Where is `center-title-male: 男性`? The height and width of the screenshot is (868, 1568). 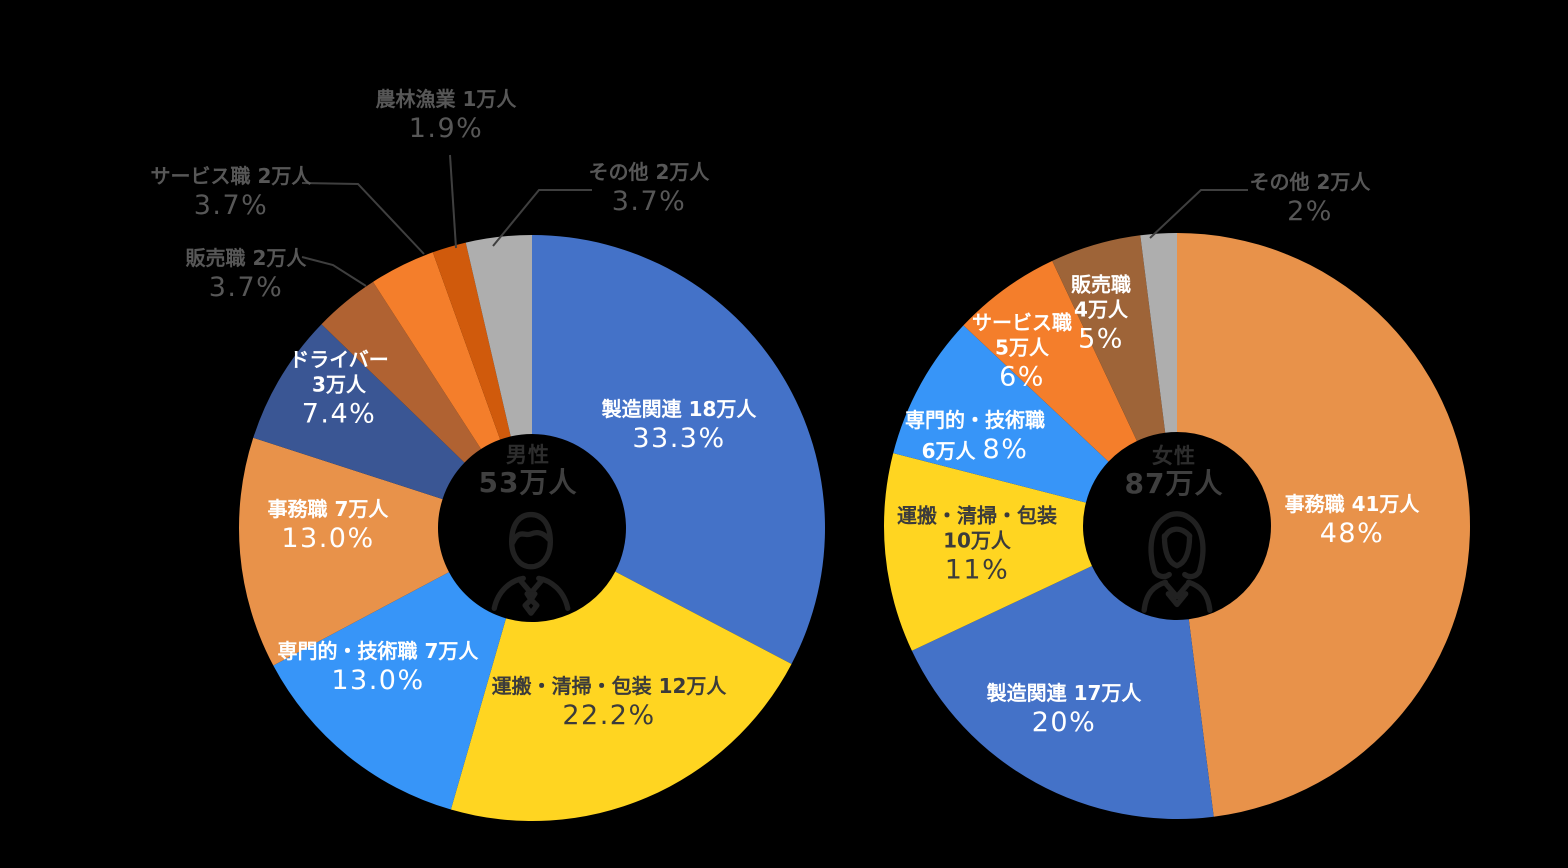 center-title-male: 男性 is located at coordinates (528, 455).